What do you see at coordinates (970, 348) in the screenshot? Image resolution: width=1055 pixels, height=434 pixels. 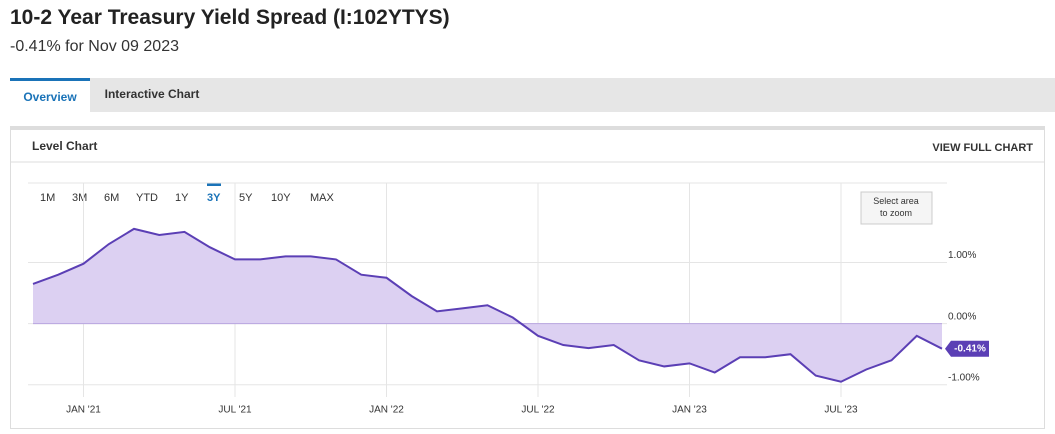 I see `value-label: -0.41%` at bounding box center [970, 348].